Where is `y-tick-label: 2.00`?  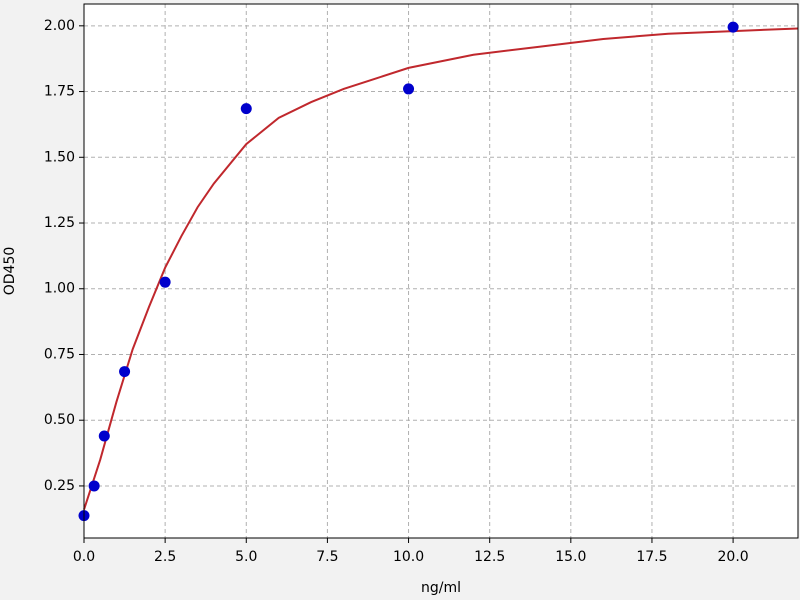 y-tick-label: 2.00 is located at coordinates (59, 26).